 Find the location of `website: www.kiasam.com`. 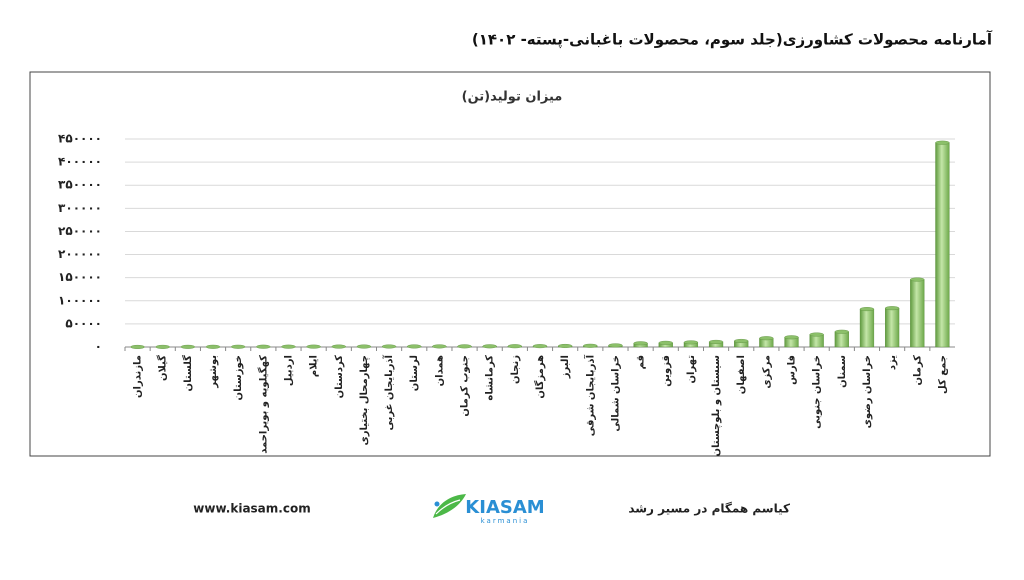

website: www.kiasam.com is located at coordinates (251, 509).